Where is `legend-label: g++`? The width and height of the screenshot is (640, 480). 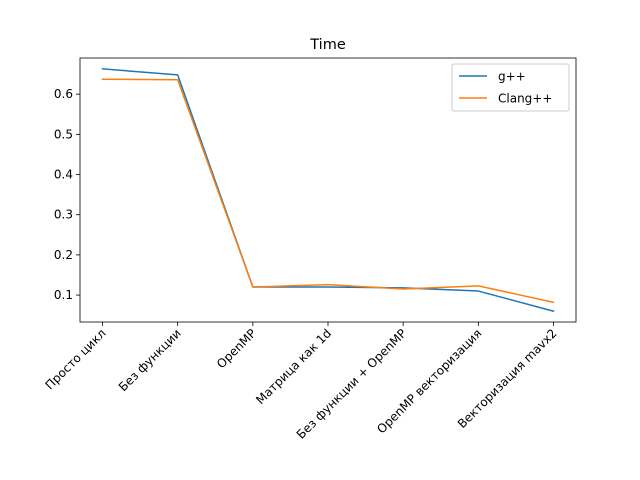 legend-label: g++ is located at coordinates (512, 77).